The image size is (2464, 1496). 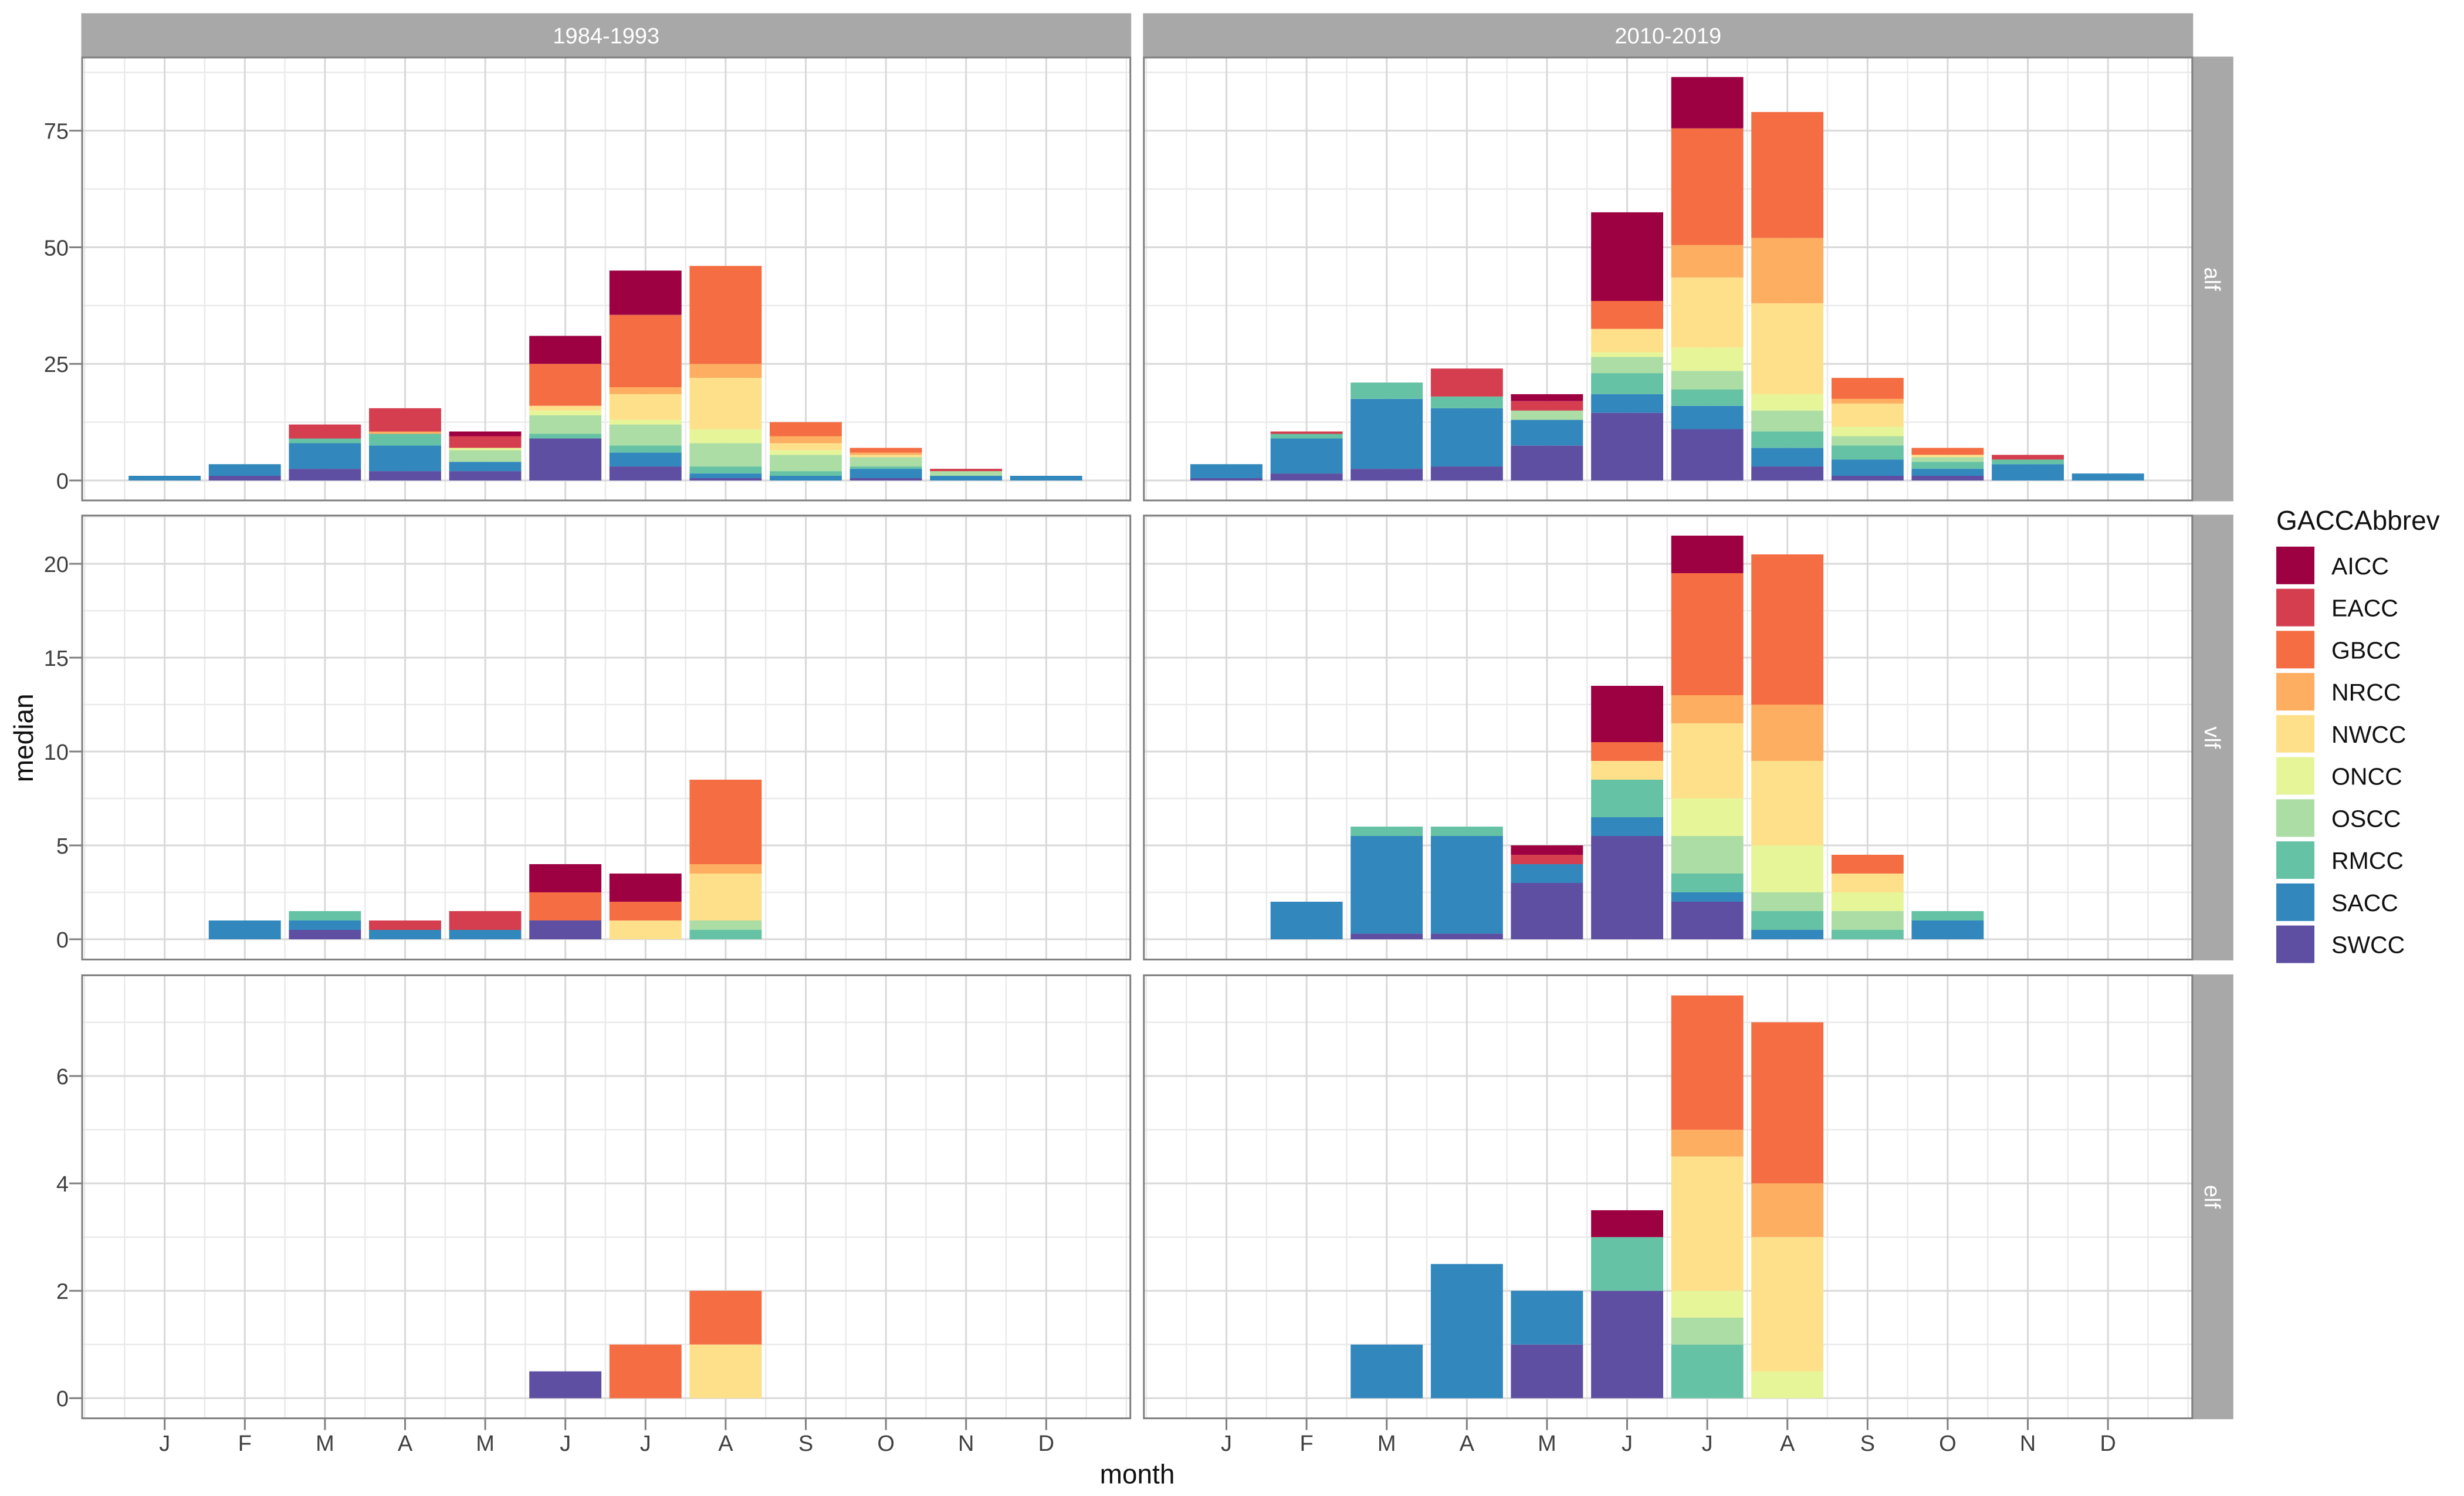 I want to click on svg-text: AICC, so click(x=2360, y=566).